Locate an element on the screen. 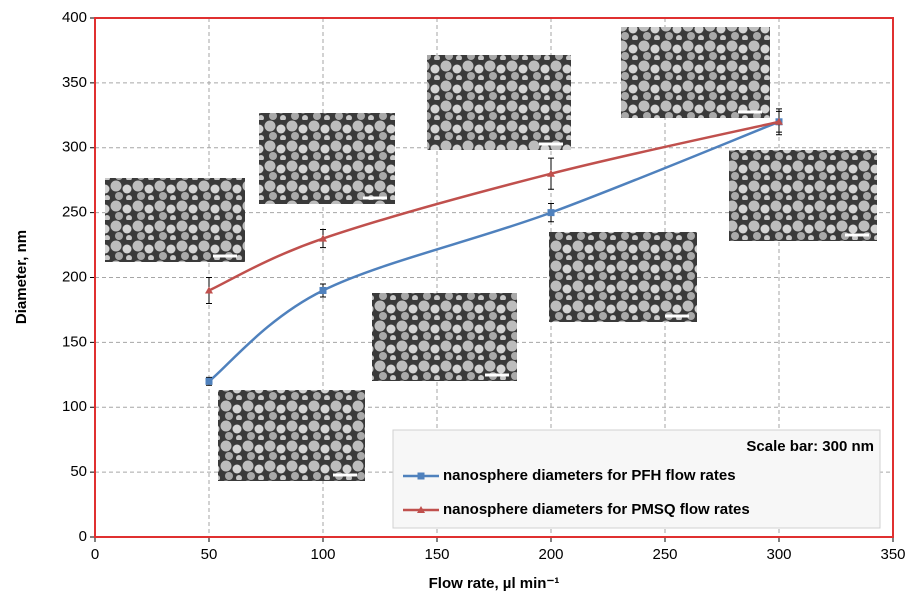 This screenshot has width=918, height=597. legend-label: nanosphere diameters for PFH flow rates is located at coordinates (589, 475).